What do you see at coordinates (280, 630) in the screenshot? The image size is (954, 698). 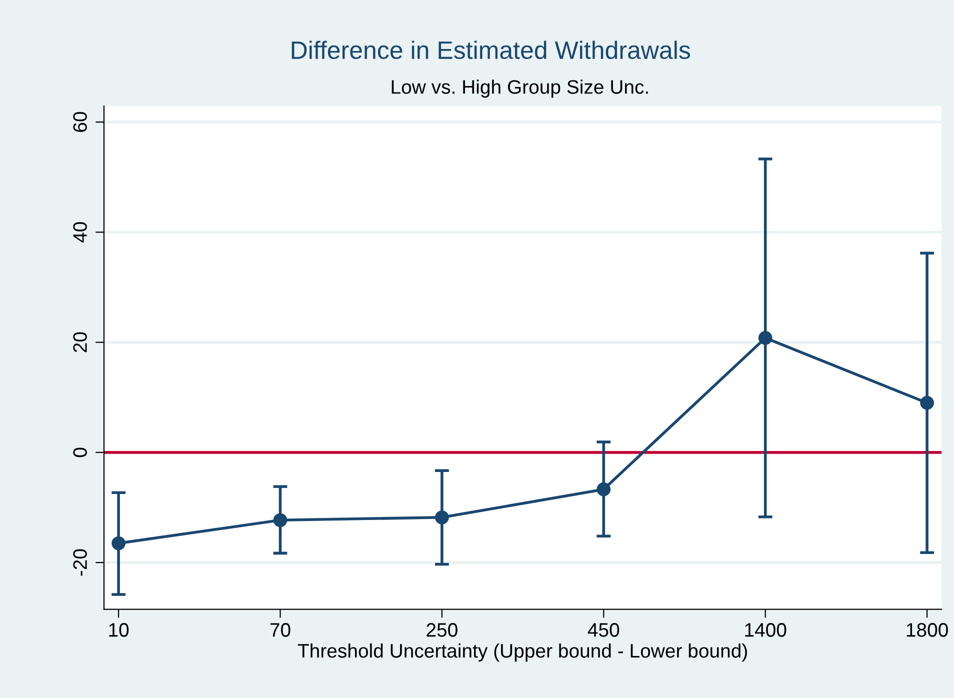 I see `x-tick-label: 70` at bounding box center [280, 630].